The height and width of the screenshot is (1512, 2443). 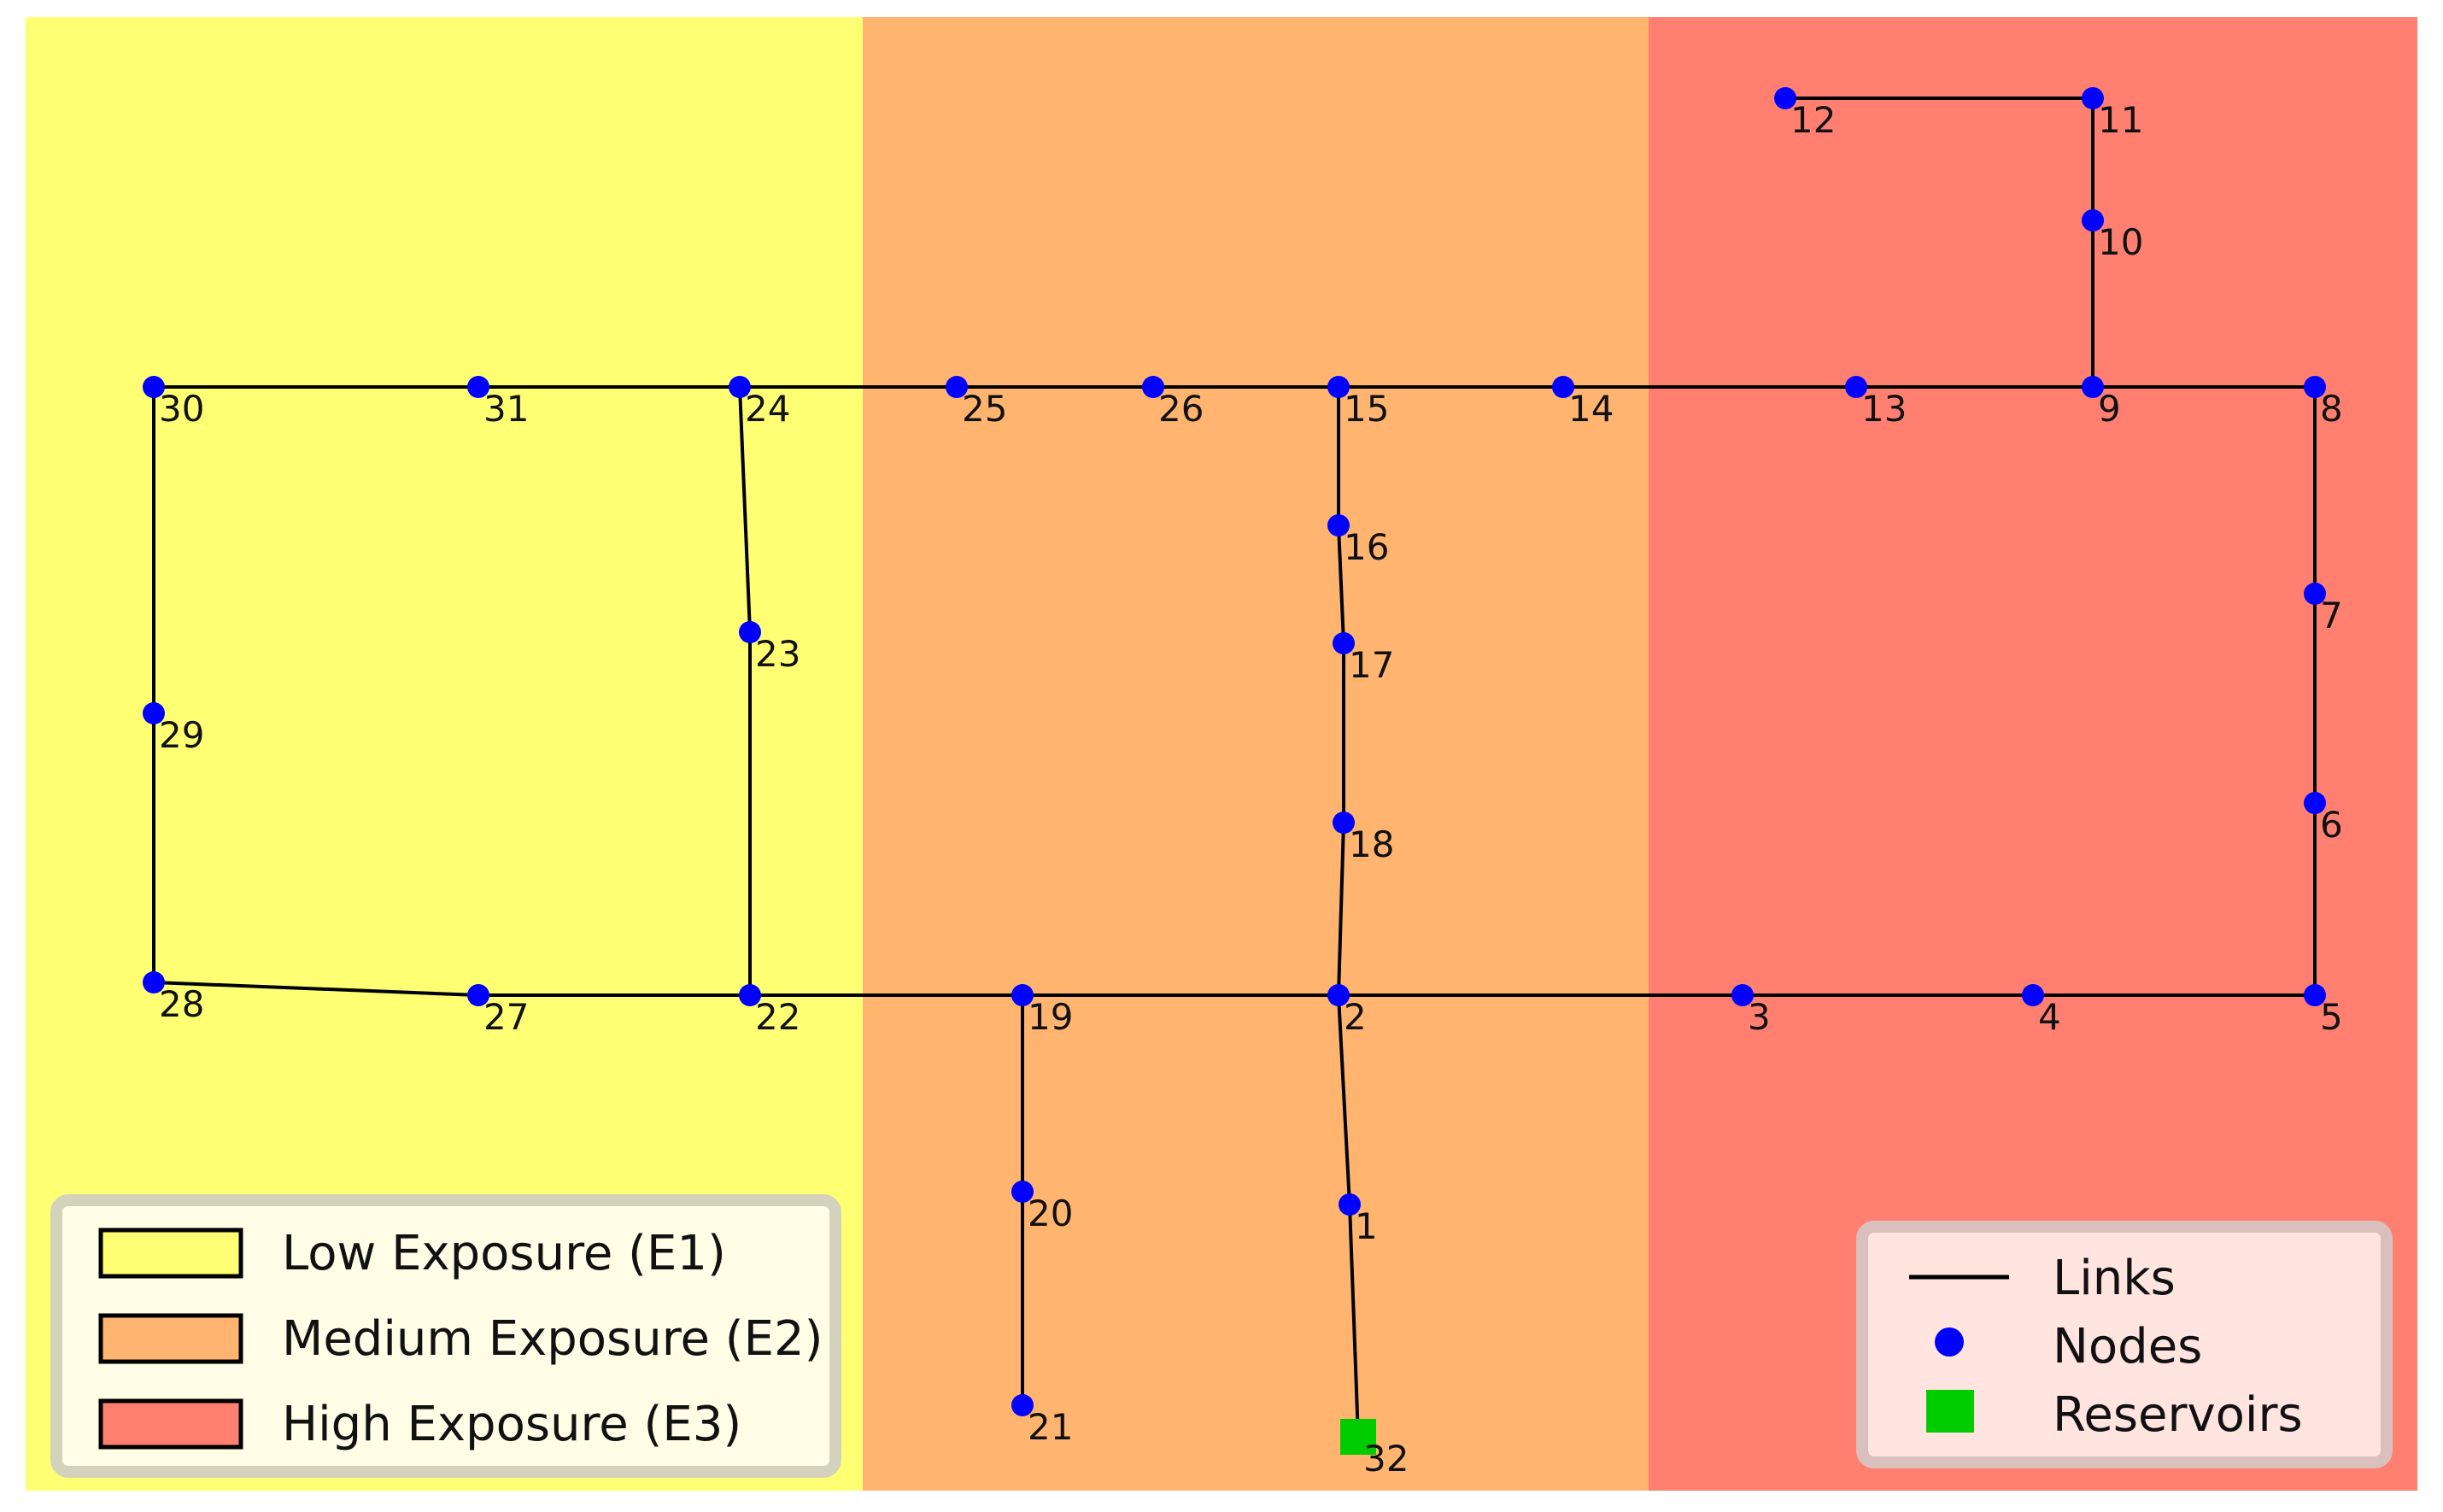 I want to click on legend-zone-label-1: Low Exposure (E1), so click(x=504, y=1253).